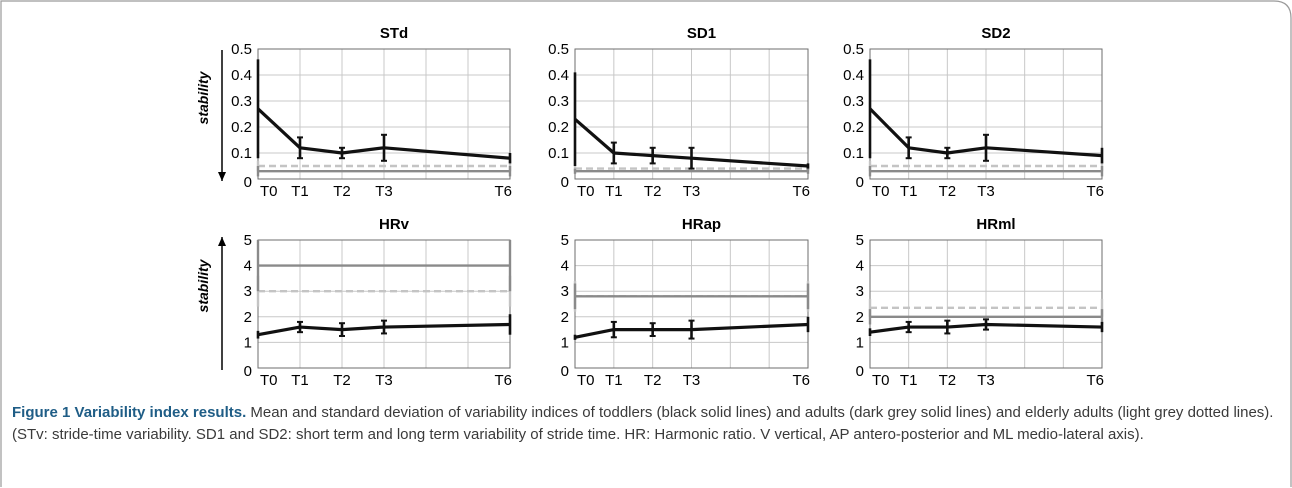  I want to click on chart-title: HRv, so click(394, 224).